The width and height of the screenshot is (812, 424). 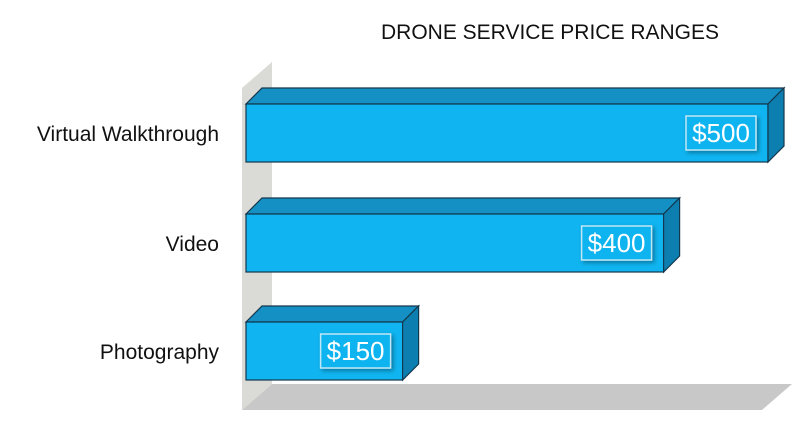 I want to click on value-label: $400, so click(x=616, y=243).